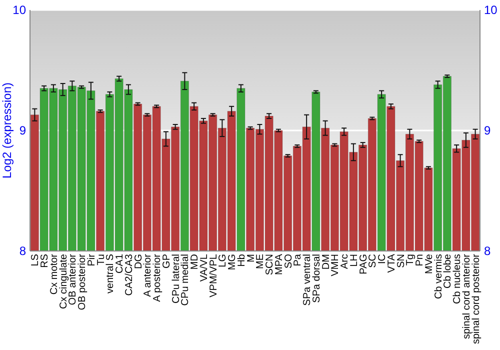 The height and width of the screenshot is (350, 500). What do you see at coordinates (101, 260) in the screenshot?
I see `x-tick-label: Tu` at bounding box center [101, 260].